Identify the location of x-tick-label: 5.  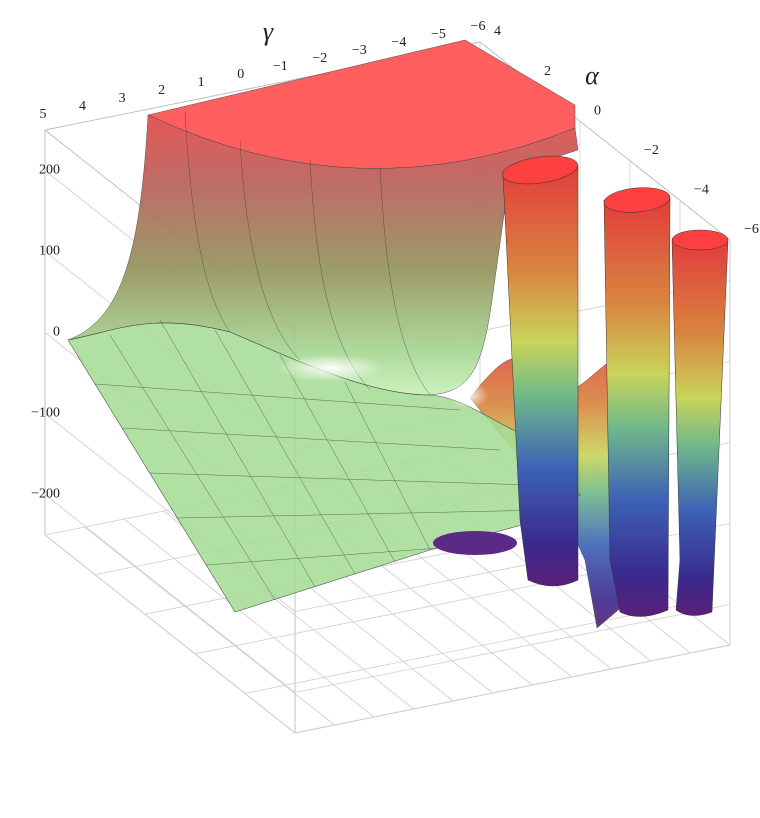
(43, 114).